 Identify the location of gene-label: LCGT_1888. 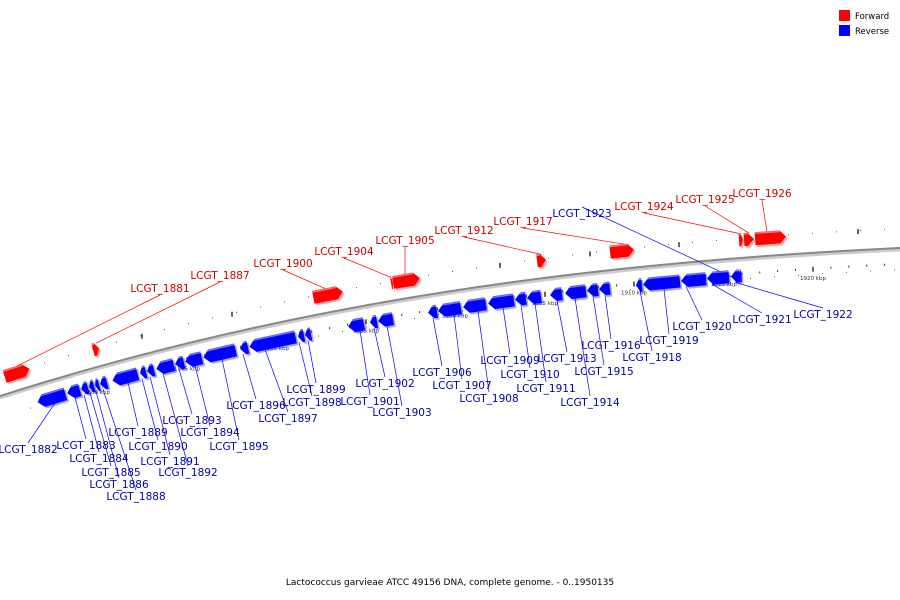
(135, 497).